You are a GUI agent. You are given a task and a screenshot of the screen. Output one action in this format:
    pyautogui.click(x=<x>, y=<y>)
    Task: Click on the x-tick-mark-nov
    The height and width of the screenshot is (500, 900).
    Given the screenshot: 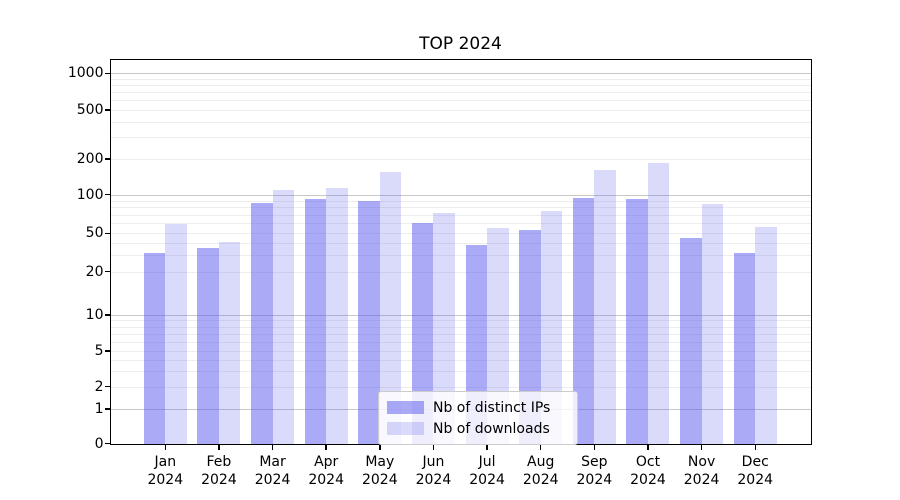 What is the action you would take?
    pyautogui.click(x=701, y=447)
    